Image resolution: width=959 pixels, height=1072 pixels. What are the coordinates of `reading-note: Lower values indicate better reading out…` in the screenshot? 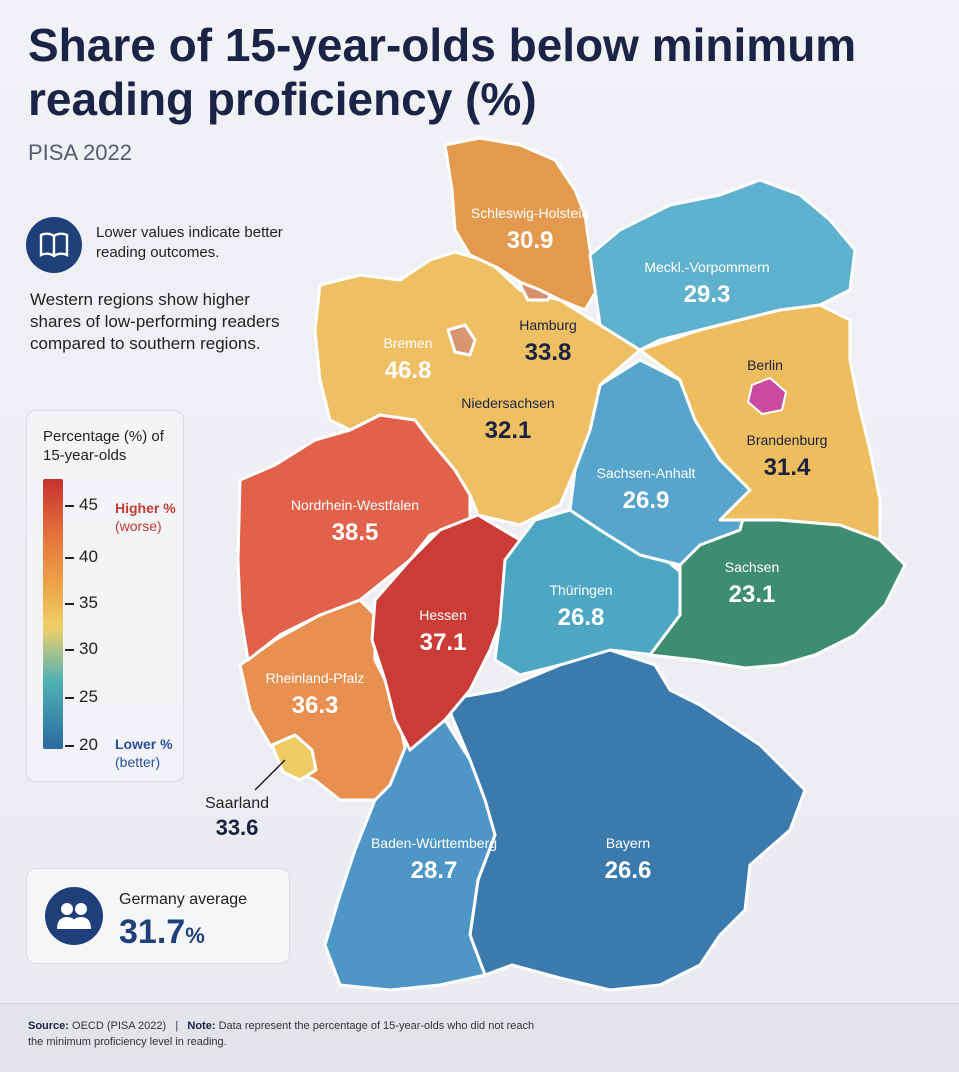 It's located at (189, 242).